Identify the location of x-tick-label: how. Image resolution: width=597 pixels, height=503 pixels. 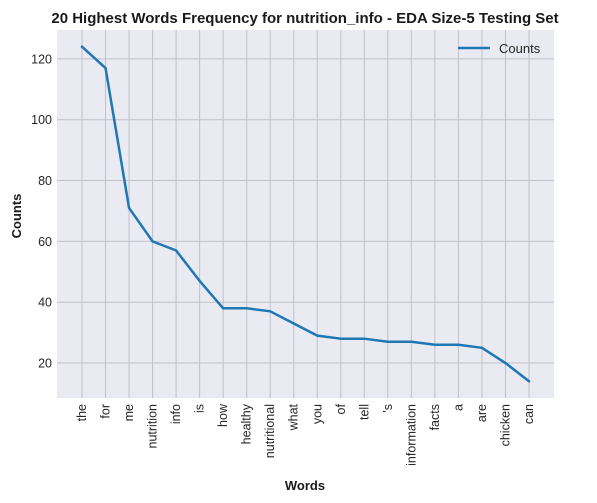
(223, 415).